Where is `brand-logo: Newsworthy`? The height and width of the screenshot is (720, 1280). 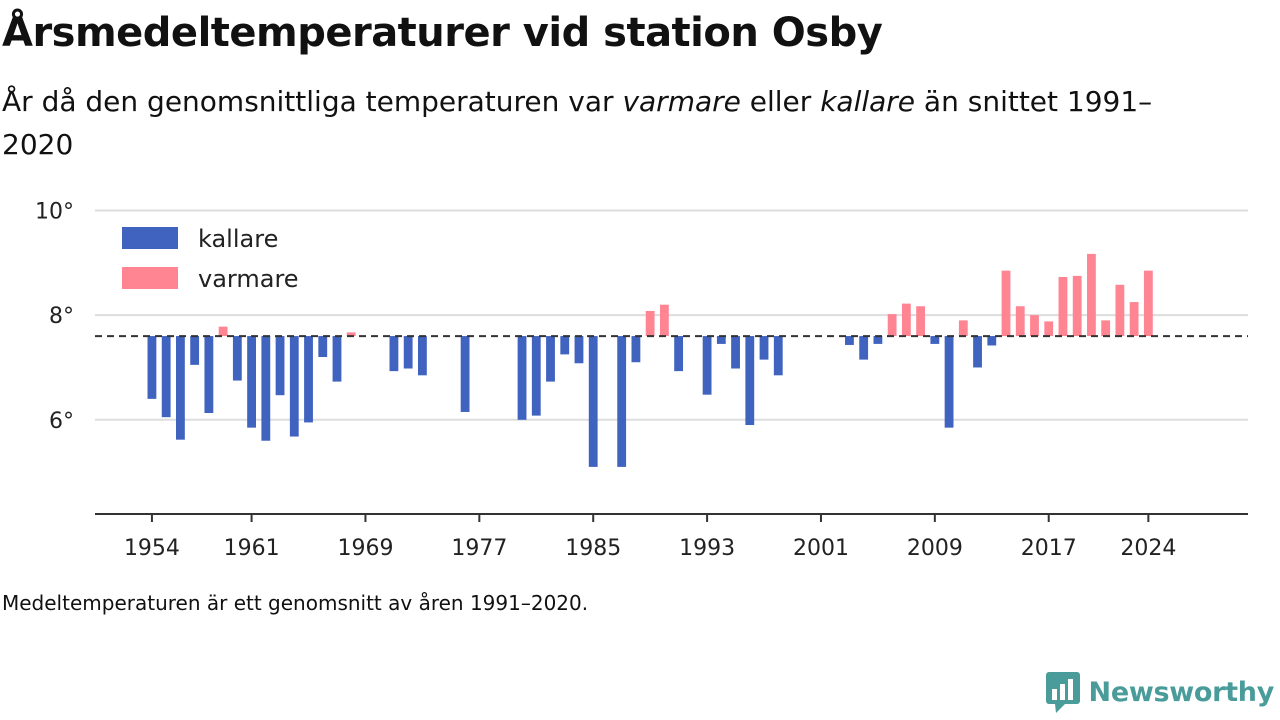
brand-logo: Newsworthy is located at coordinates (1159, 692).